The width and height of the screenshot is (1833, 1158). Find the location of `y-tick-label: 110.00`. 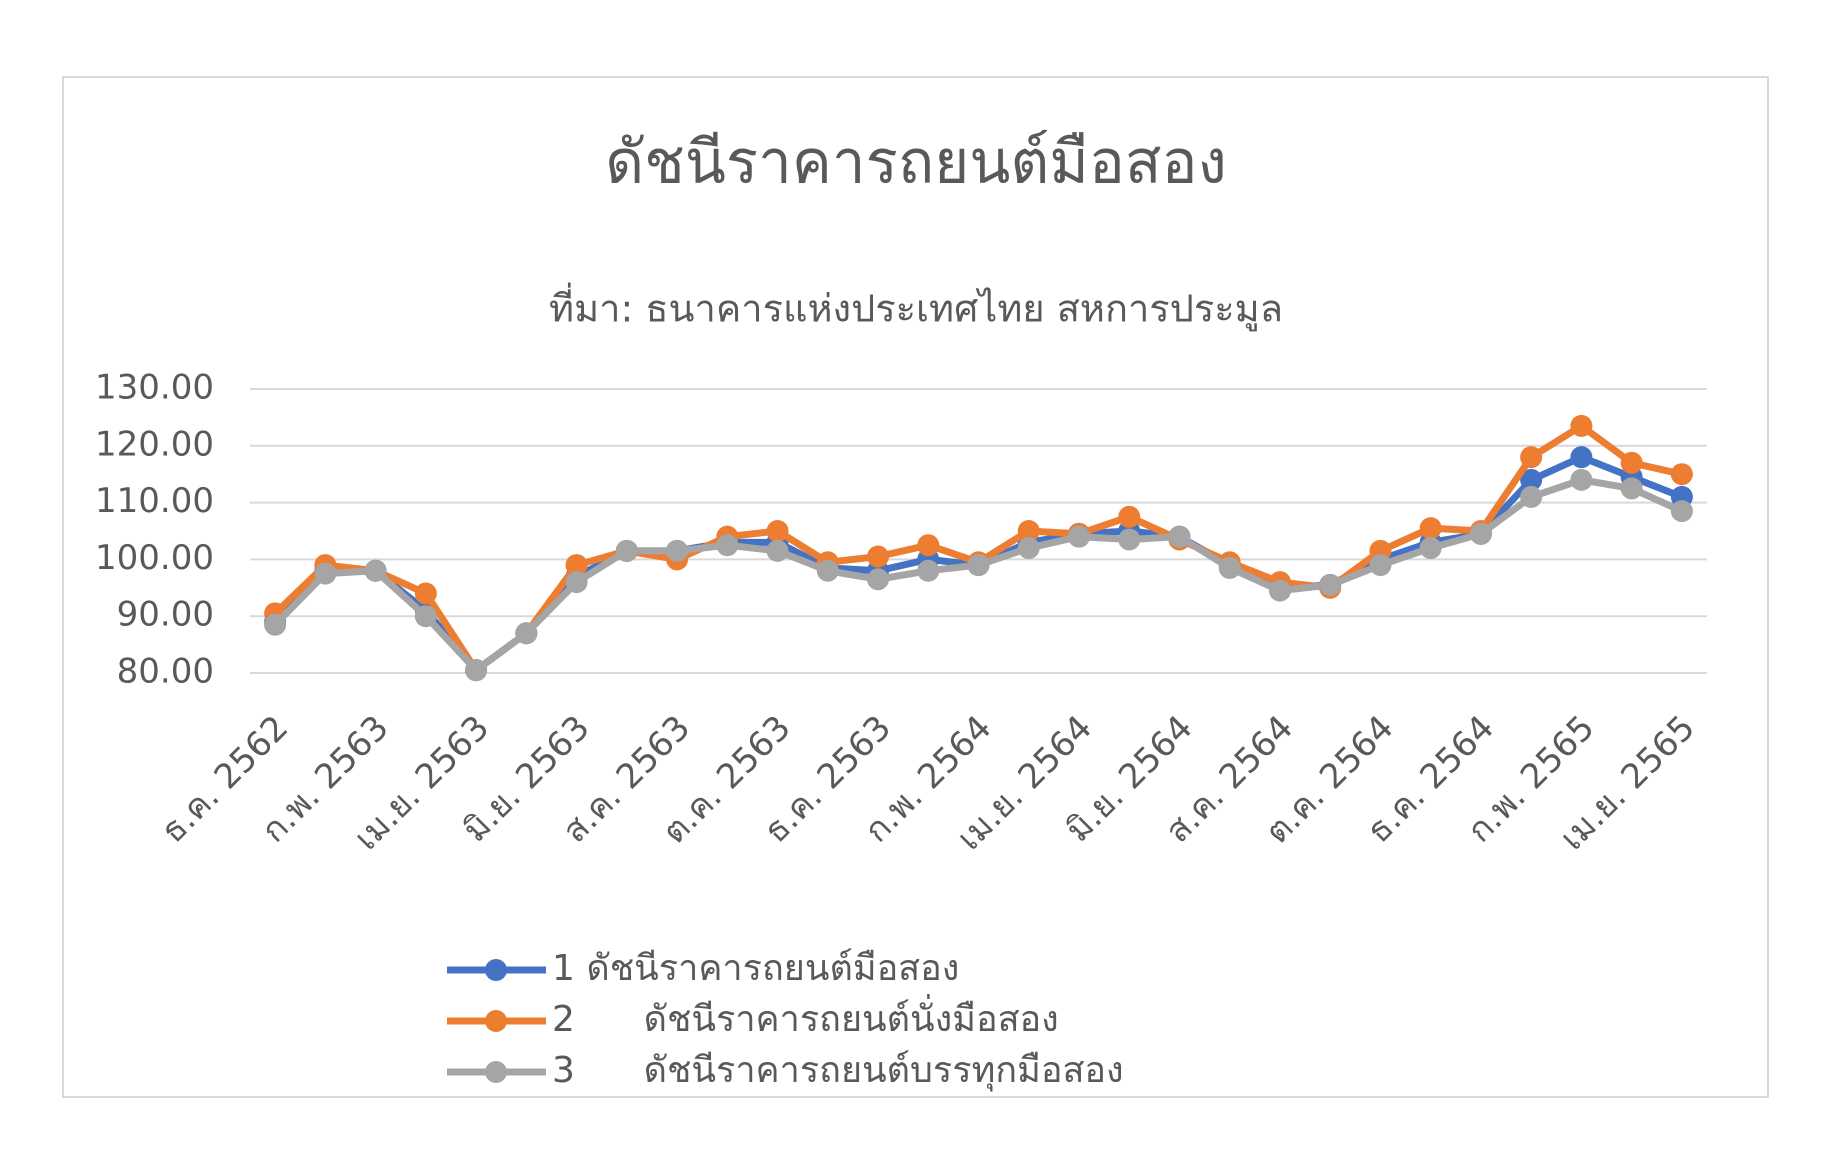

y-tick-label: 110.00 is located at coordinates (154, 501).